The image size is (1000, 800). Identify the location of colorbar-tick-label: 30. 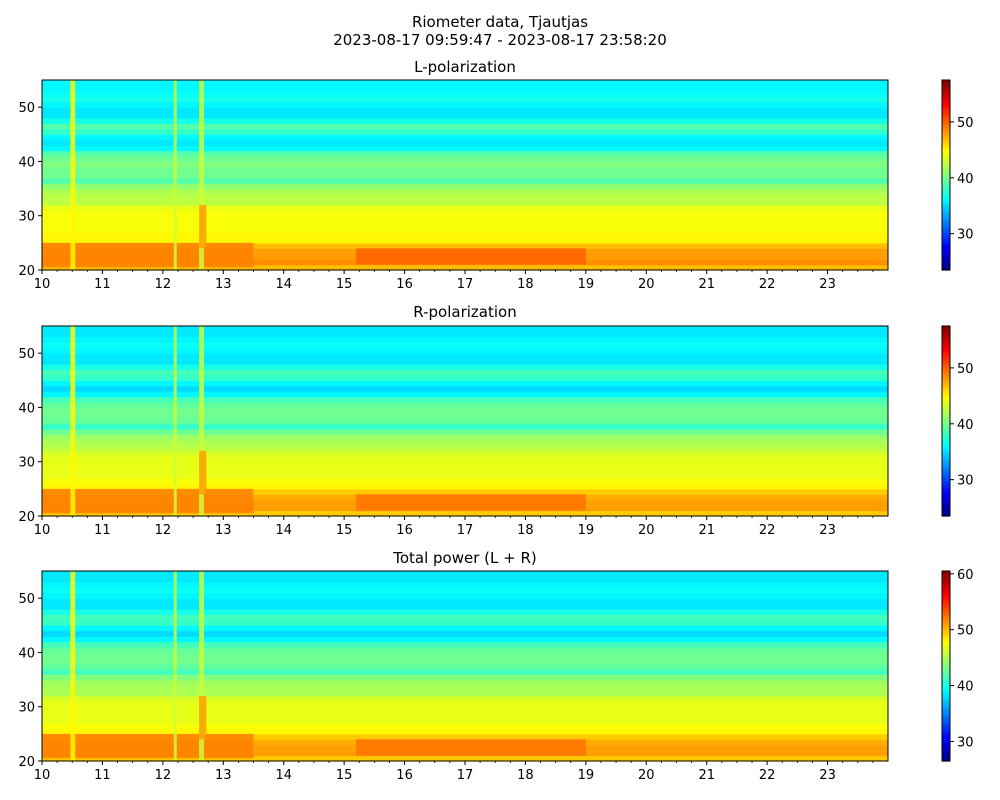
(965, 742).